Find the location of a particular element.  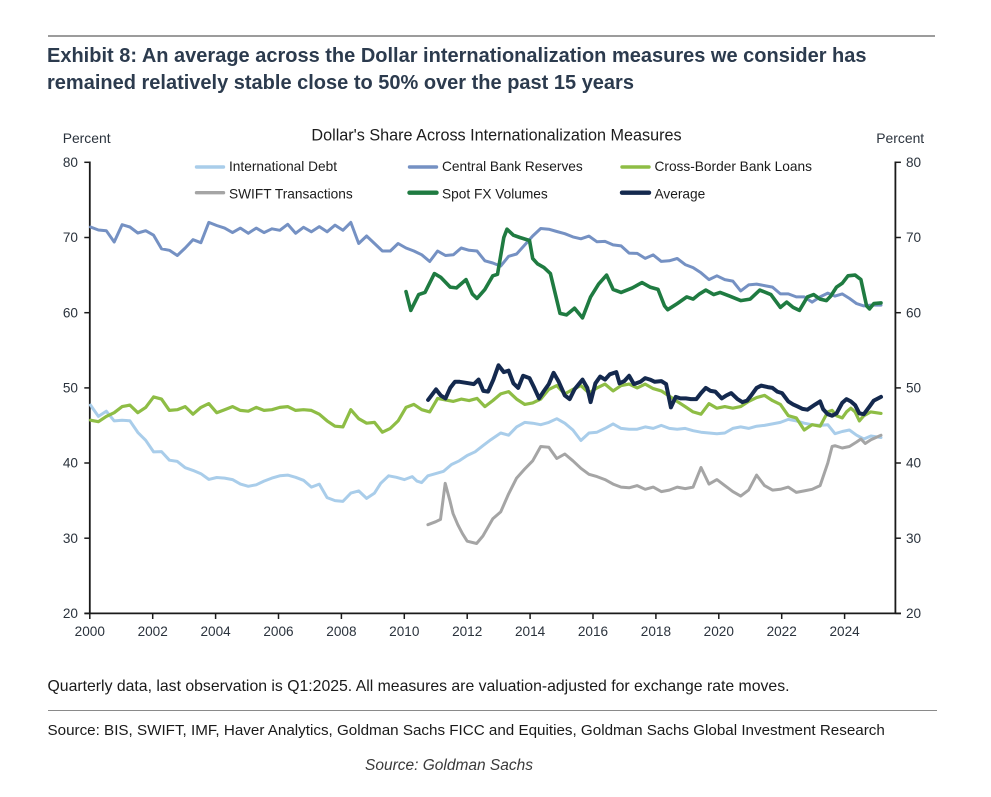

svg-text: 2022 is located at coordinates (782, 631).